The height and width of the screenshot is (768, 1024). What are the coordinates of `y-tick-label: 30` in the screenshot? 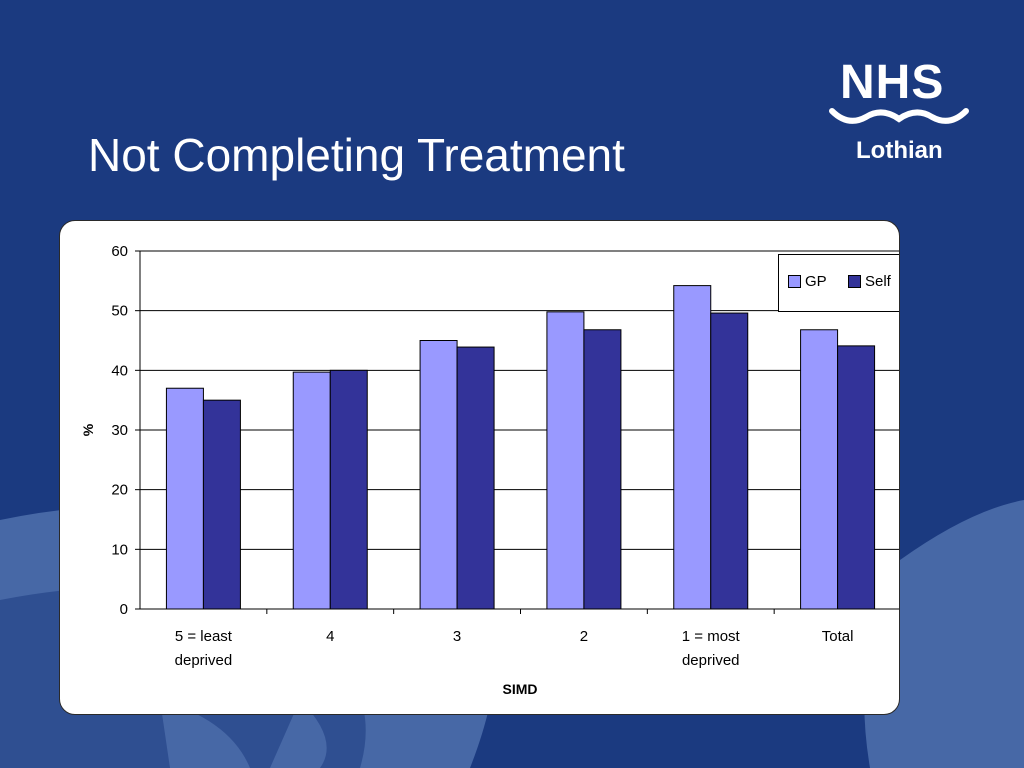 It's located at (119, 430).